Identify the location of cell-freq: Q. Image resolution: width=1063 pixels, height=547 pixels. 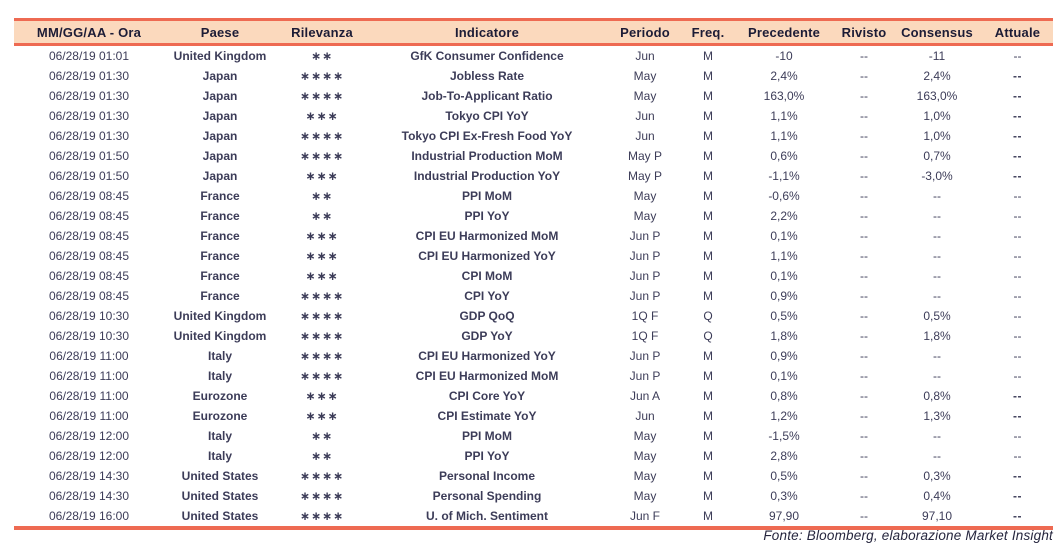
(708, 316).